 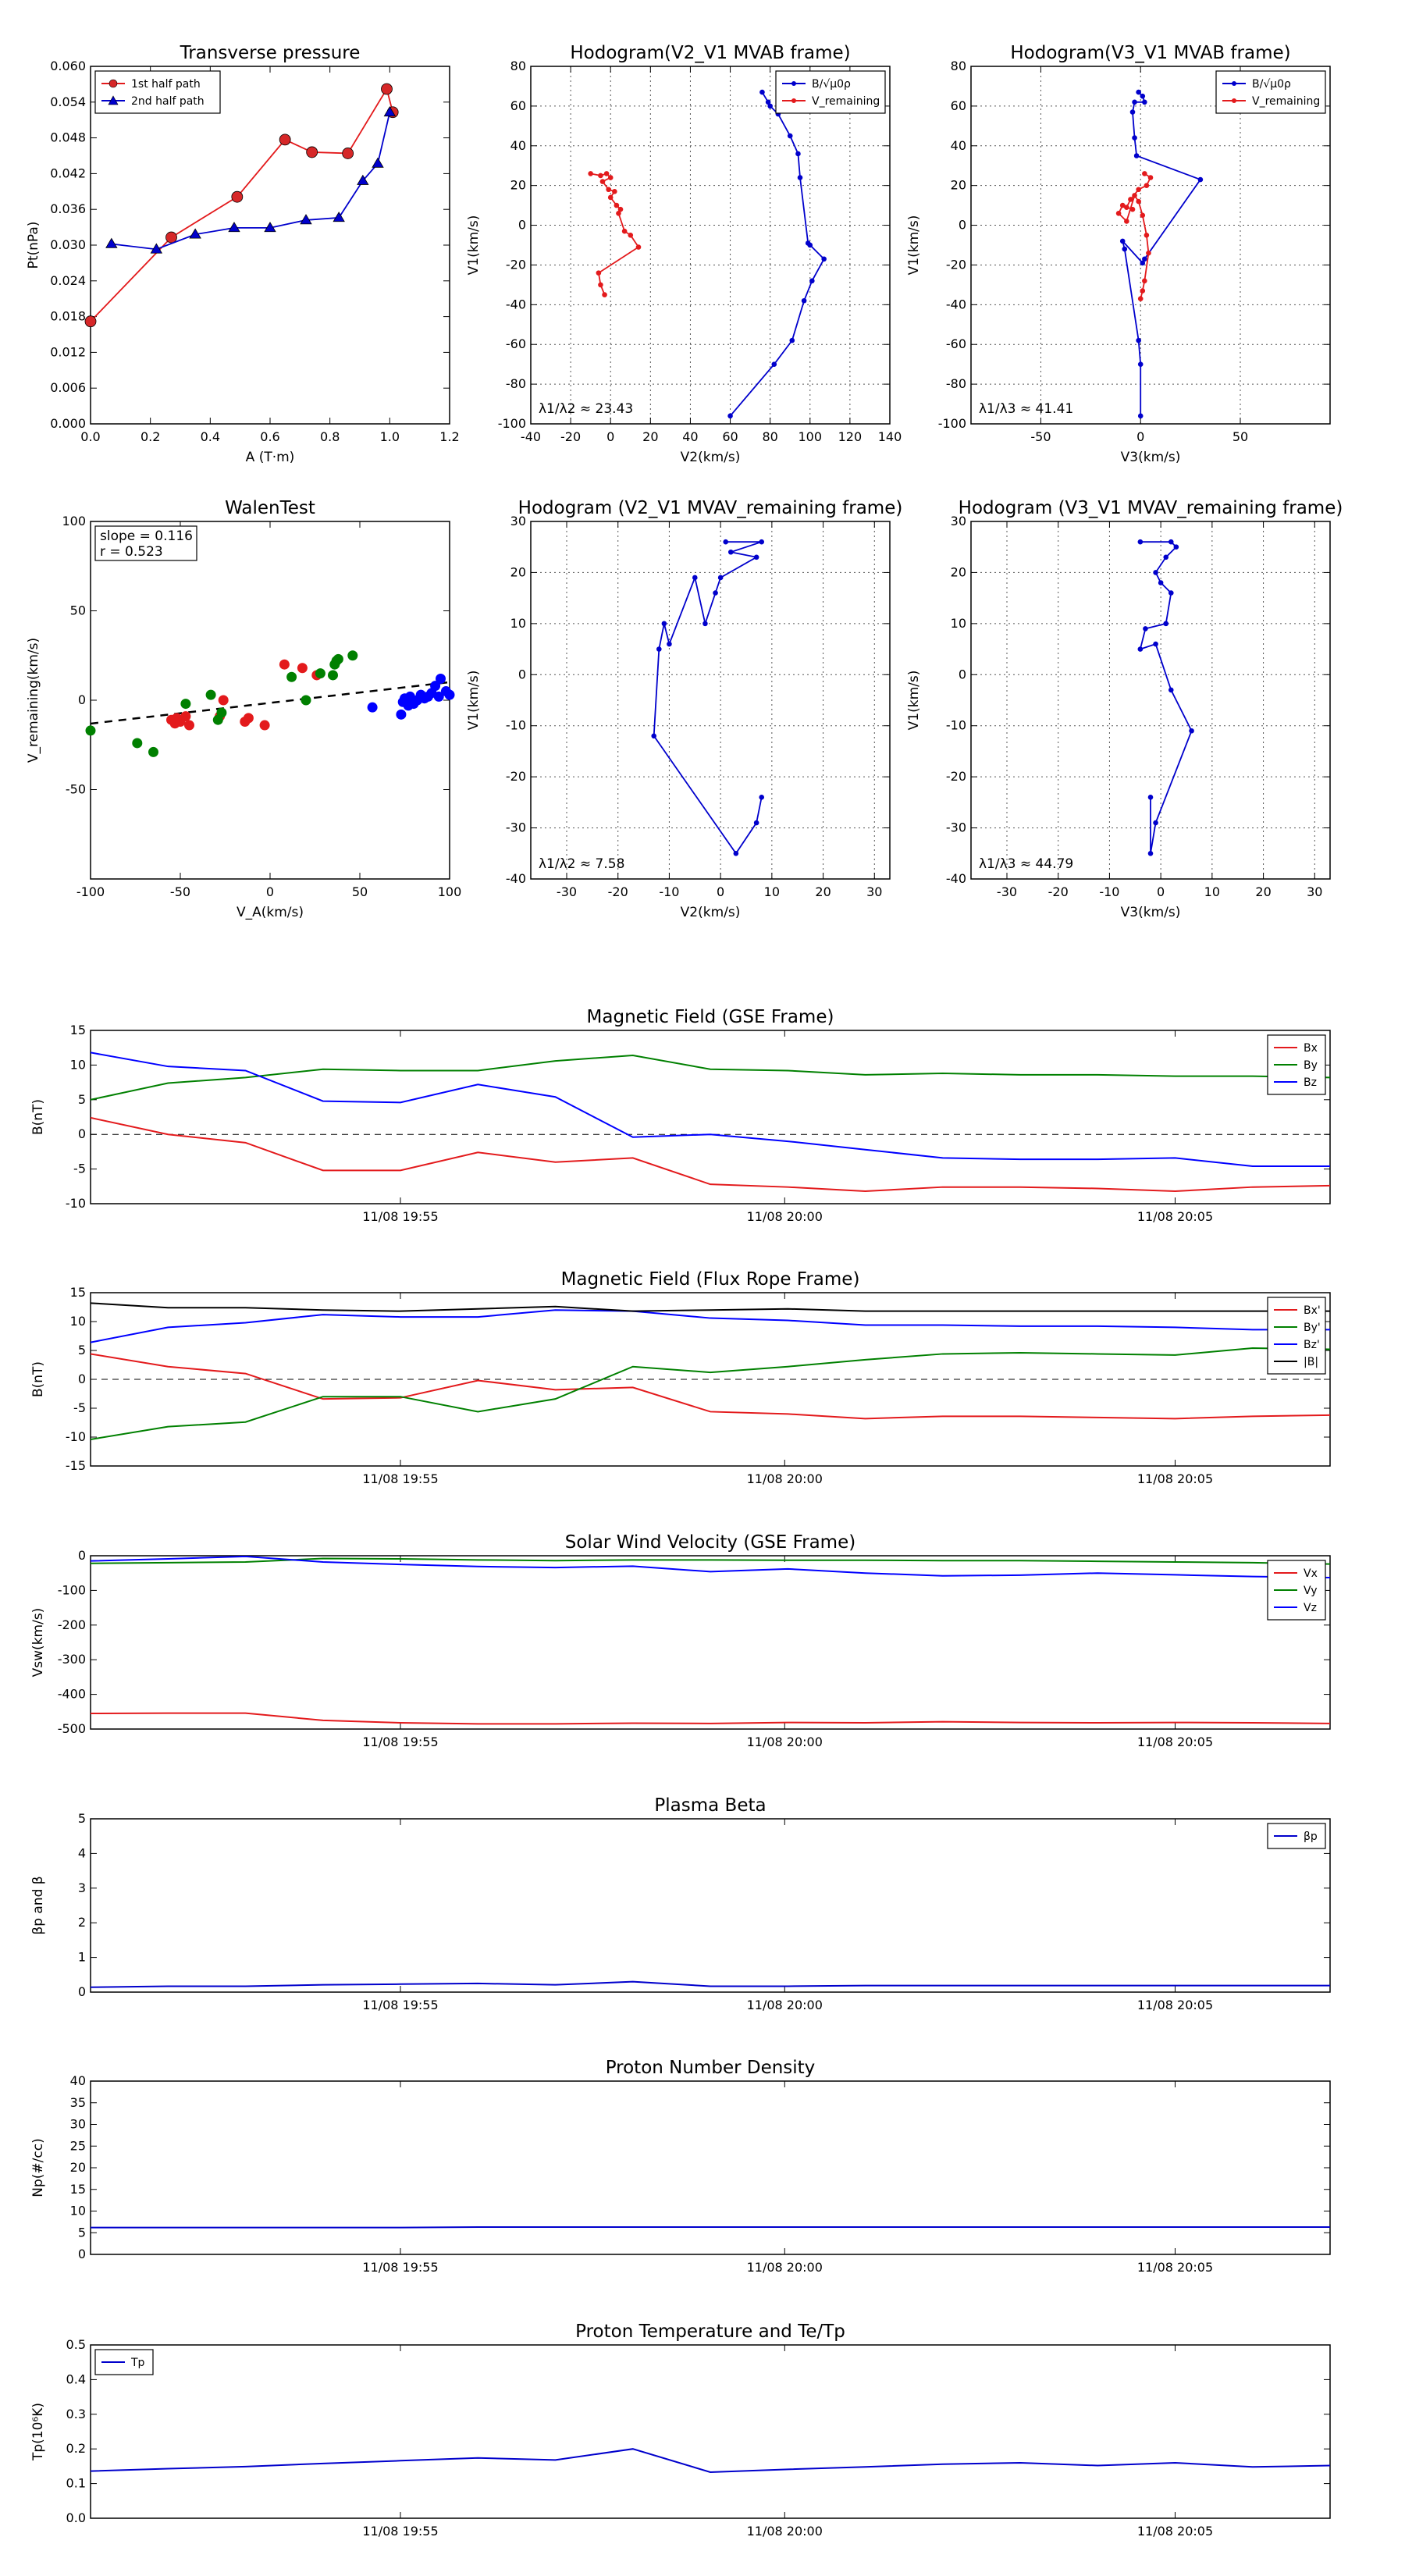 What do you see at coordinates (711, 2068) in the screenshot?
I see `chart-title: Proton Number Density` at bounding box center [711, 2068].